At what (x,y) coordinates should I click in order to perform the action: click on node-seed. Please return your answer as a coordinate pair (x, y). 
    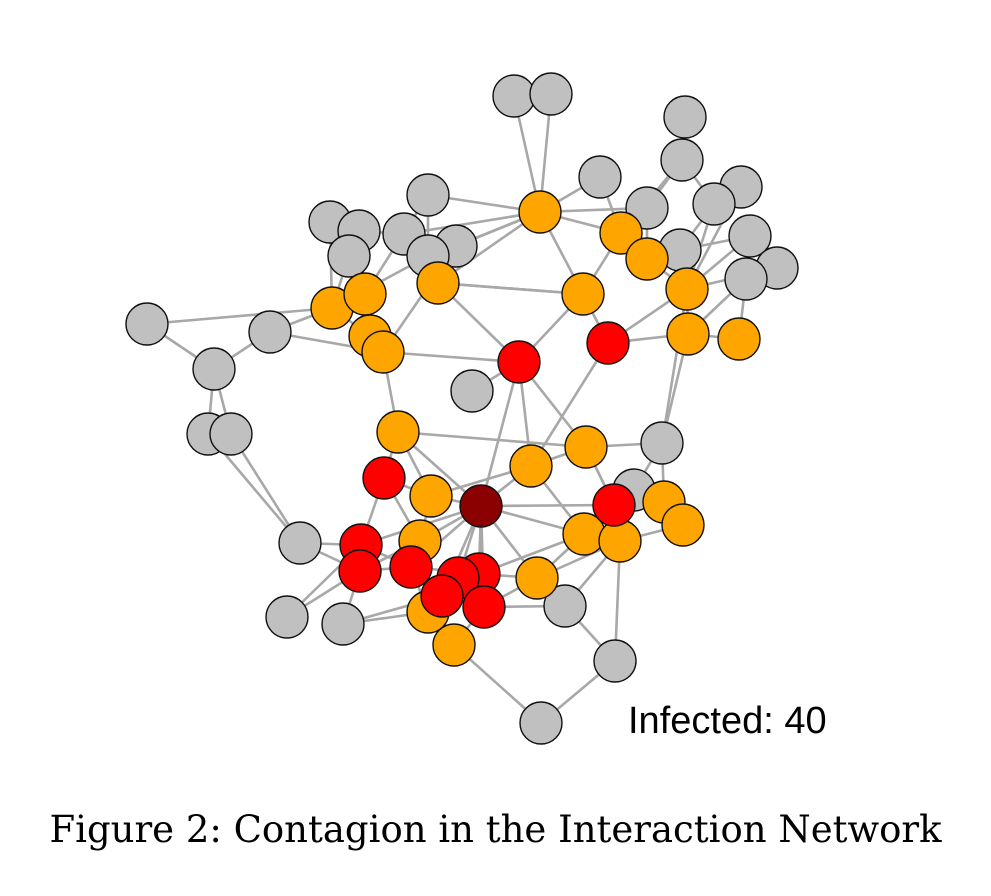
    Looking at the image, I should click on (481, 506).